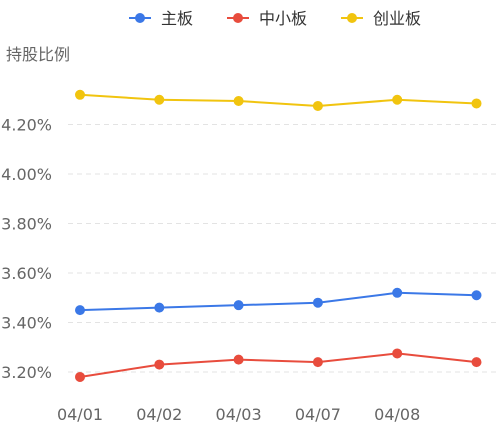  What do you see at coordinates (397, 18) in the screenshot?
I see `legend-label: 创业板` at bounding box center [397, 18].